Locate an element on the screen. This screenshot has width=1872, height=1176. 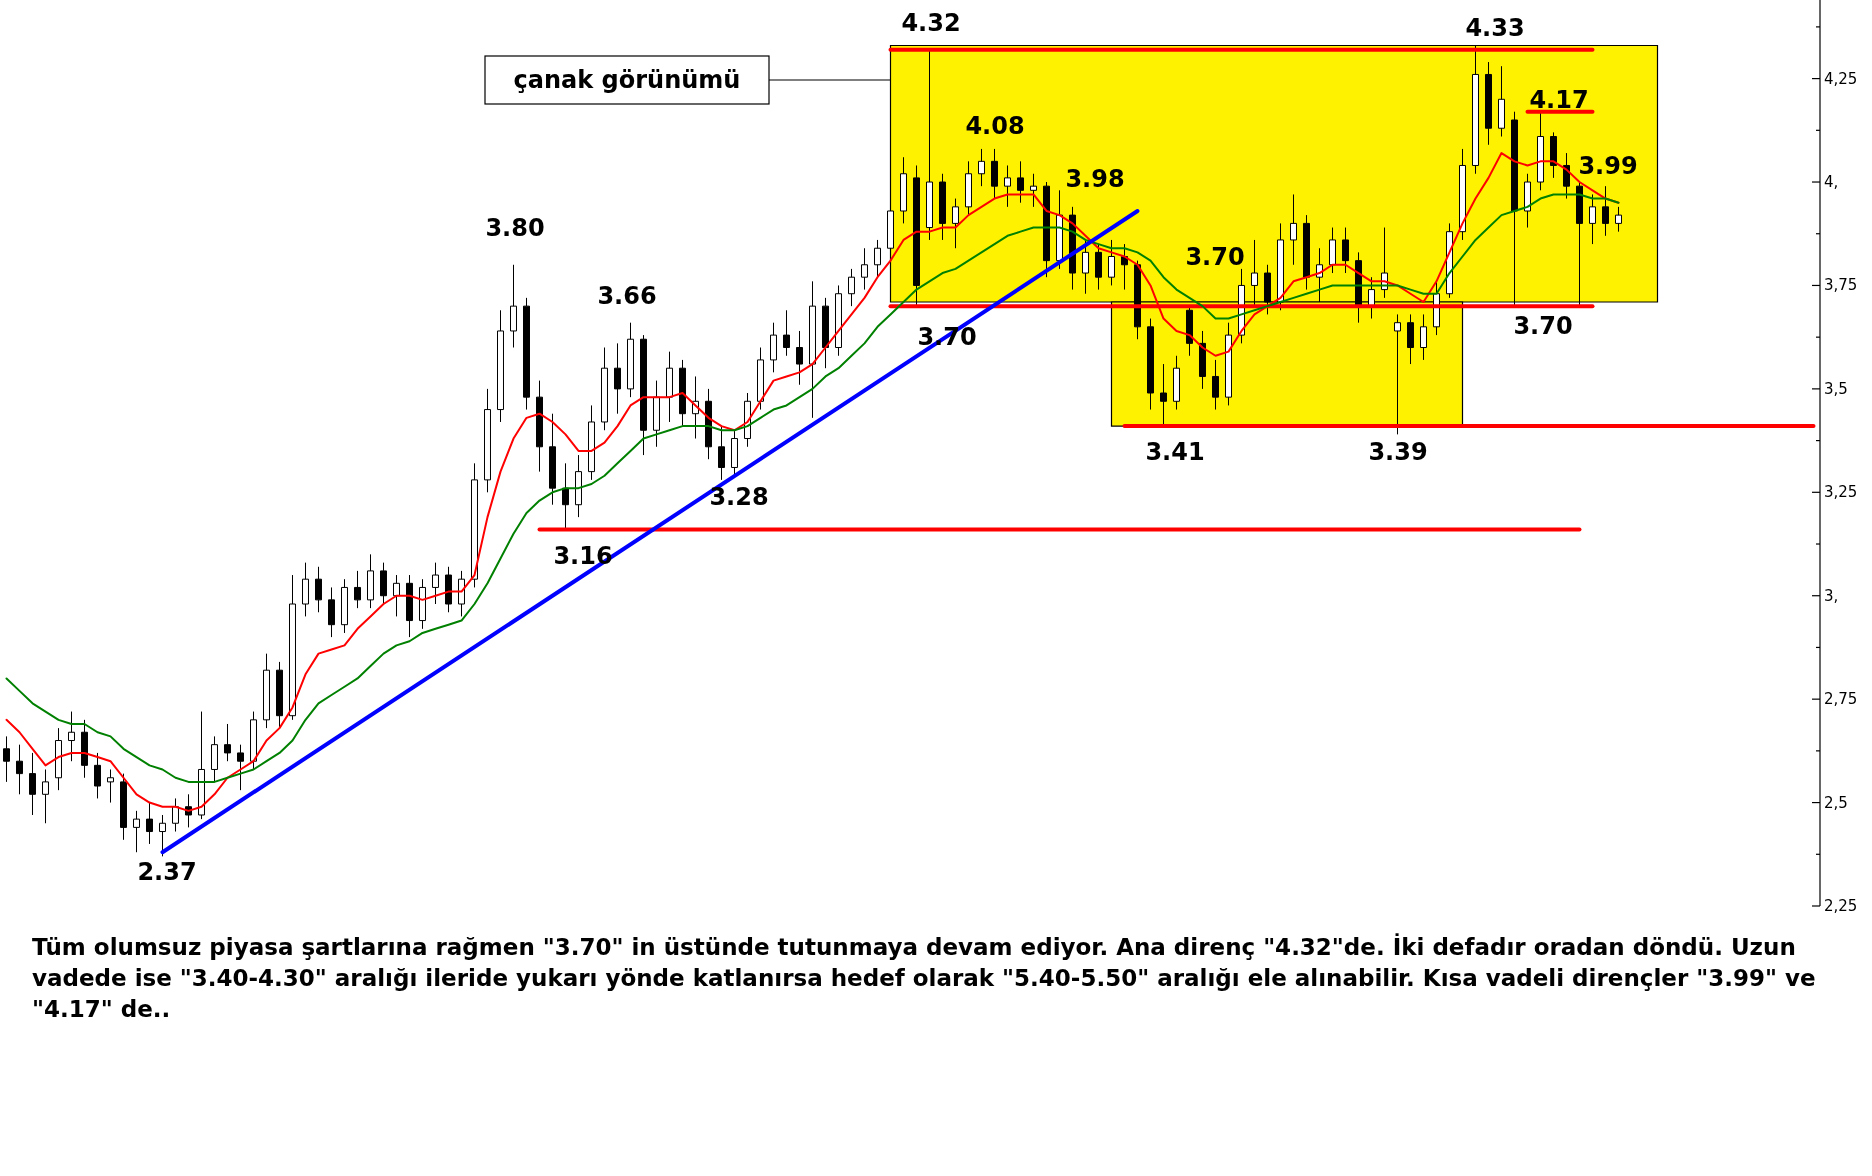
annotation: 3.16 is located at coordinates (583, 555).